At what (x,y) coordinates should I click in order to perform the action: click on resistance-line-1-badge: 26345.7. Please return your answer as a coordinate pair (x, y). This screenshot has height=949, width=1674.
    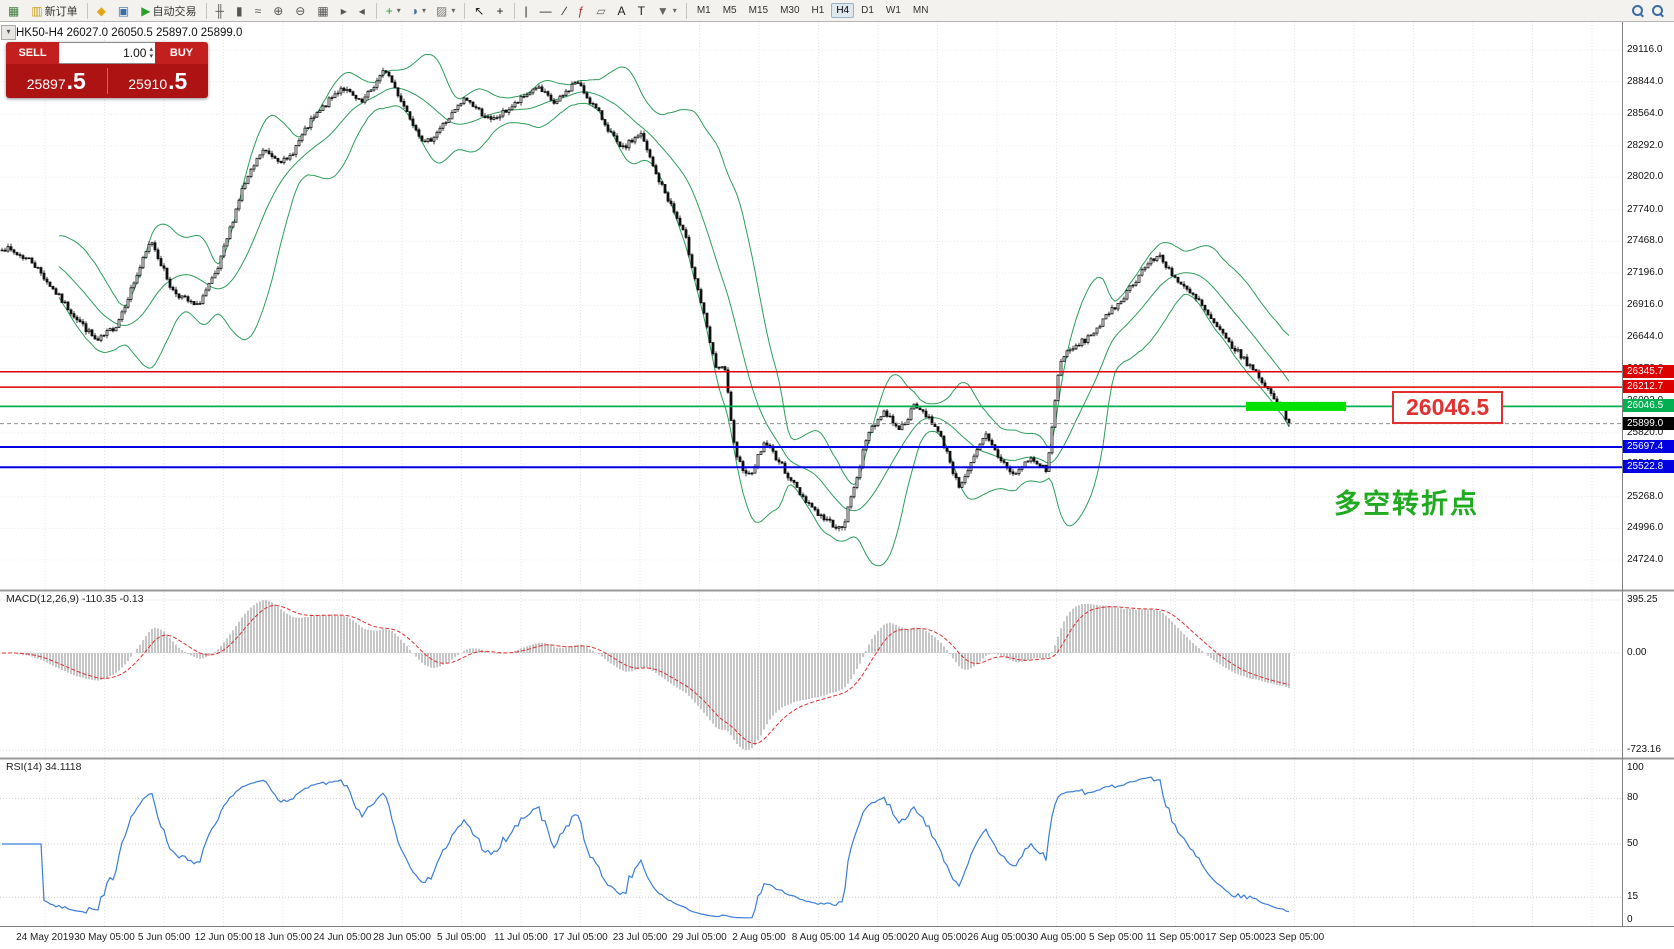
    Looking at the image, I should click on (1648, 371).